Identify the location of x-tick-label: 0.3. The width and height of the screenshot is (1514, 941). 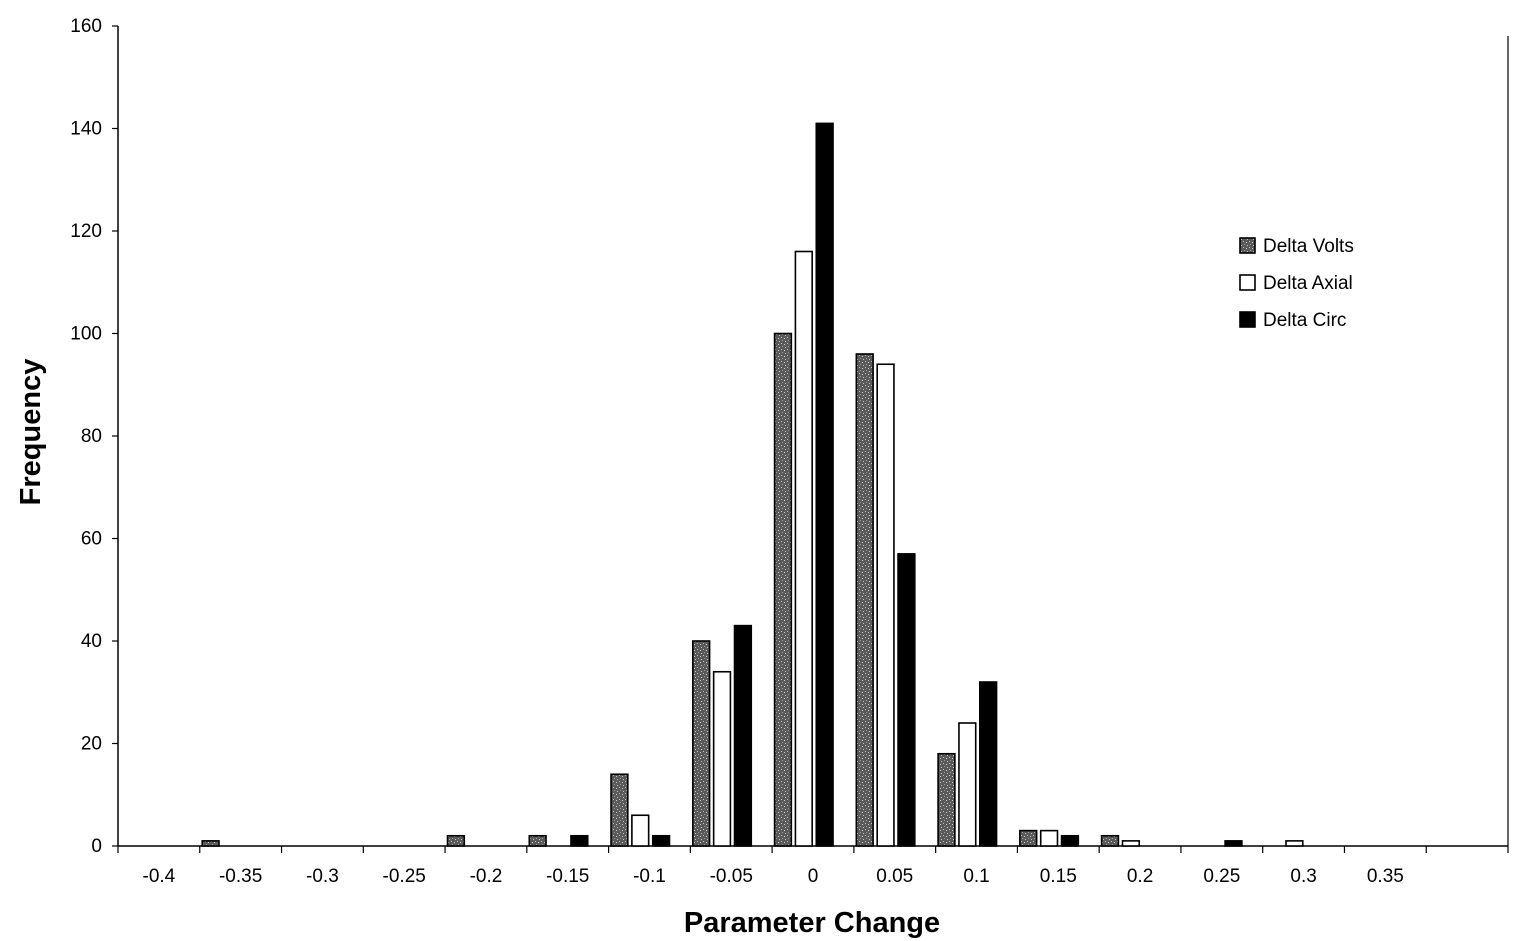
(1303, 876).